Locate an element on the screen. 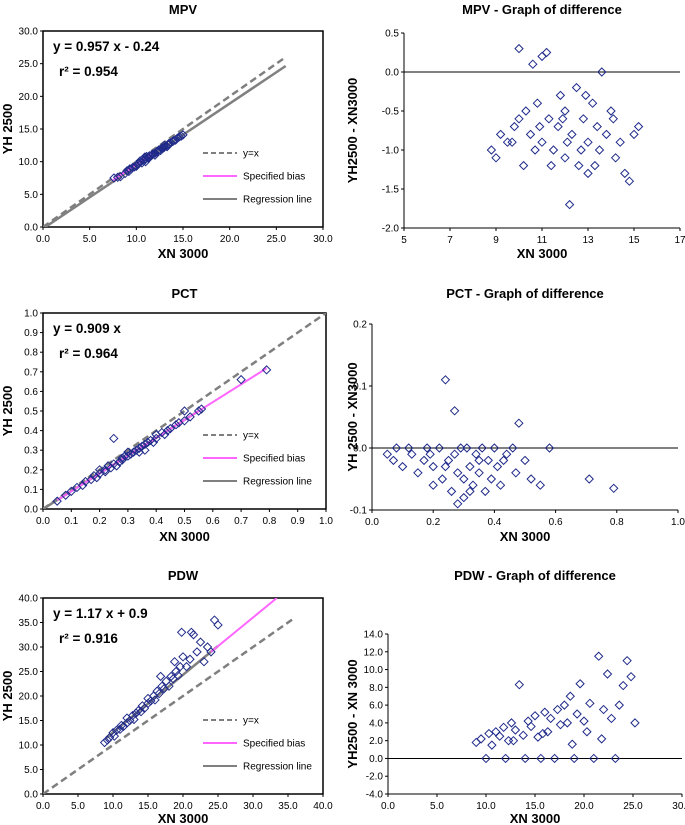 This screenshot has height=825, width=685. pct-scatter-x-tick-label: 0.6 is located at coordinates (213, 521).